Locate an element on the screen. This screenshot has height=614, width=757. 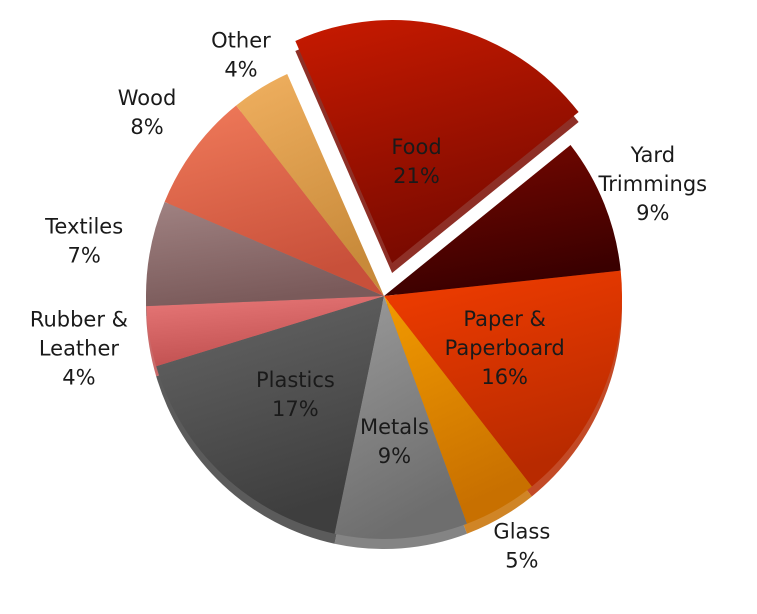
slice-label: Rubber & Leather 4% is located at coordinates (79, 349).